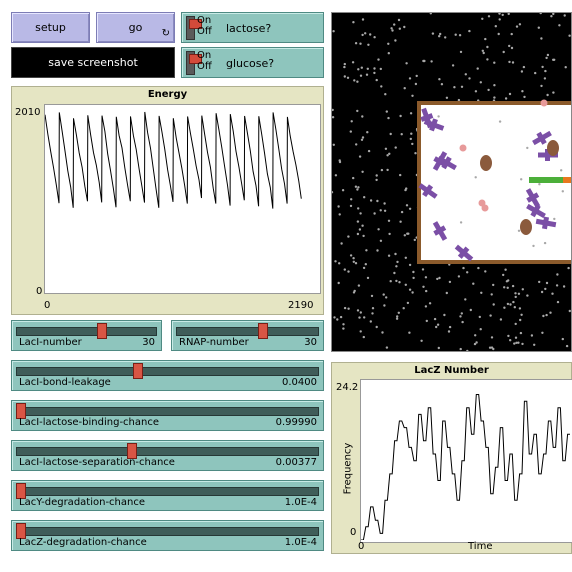 The width and height of the screenshot is (572, 572). What do you see at coordinates (135, 27) in the screenshot?
I see `go-button: go ↻` at bounding box center [135, 27].